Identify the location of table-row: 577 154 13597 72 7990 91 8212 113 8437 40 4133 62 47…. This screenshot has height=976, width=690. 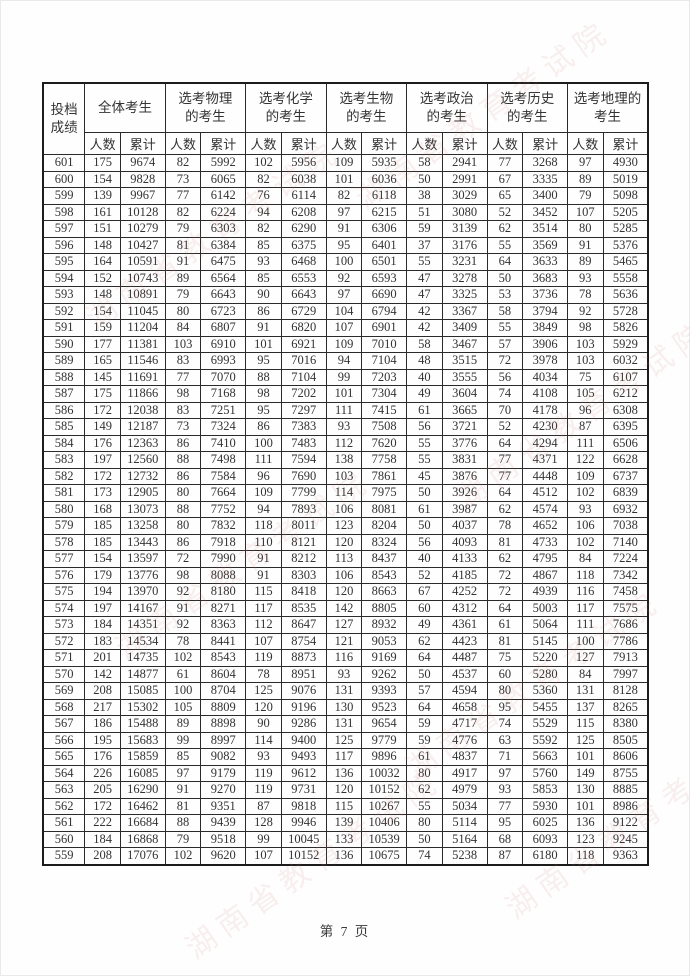
(345, 559).